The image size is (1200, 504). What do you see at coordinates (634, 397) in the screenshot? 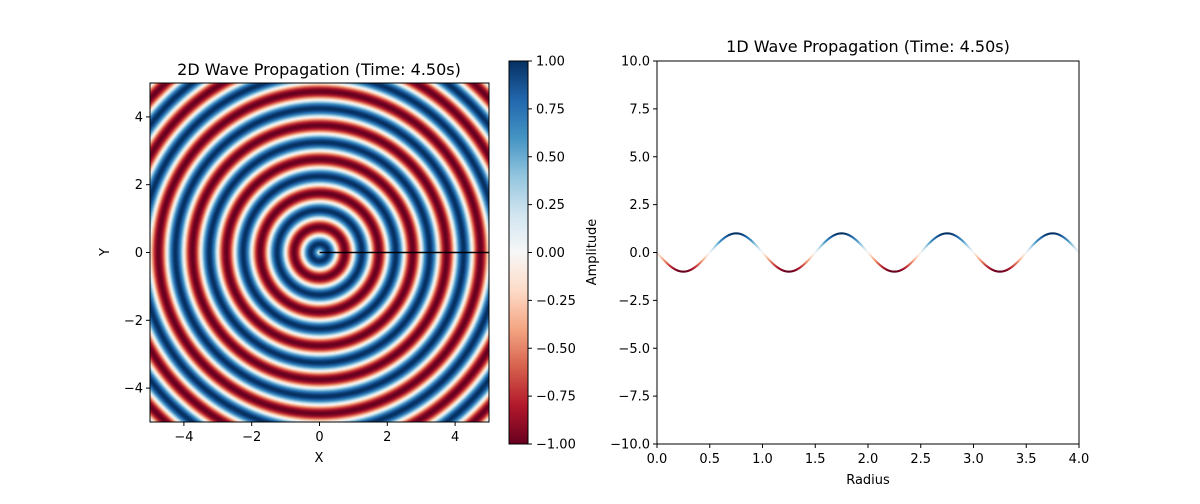
I see `line-chart-y-tick-label: −7.5` at bounding box center [634, 397].